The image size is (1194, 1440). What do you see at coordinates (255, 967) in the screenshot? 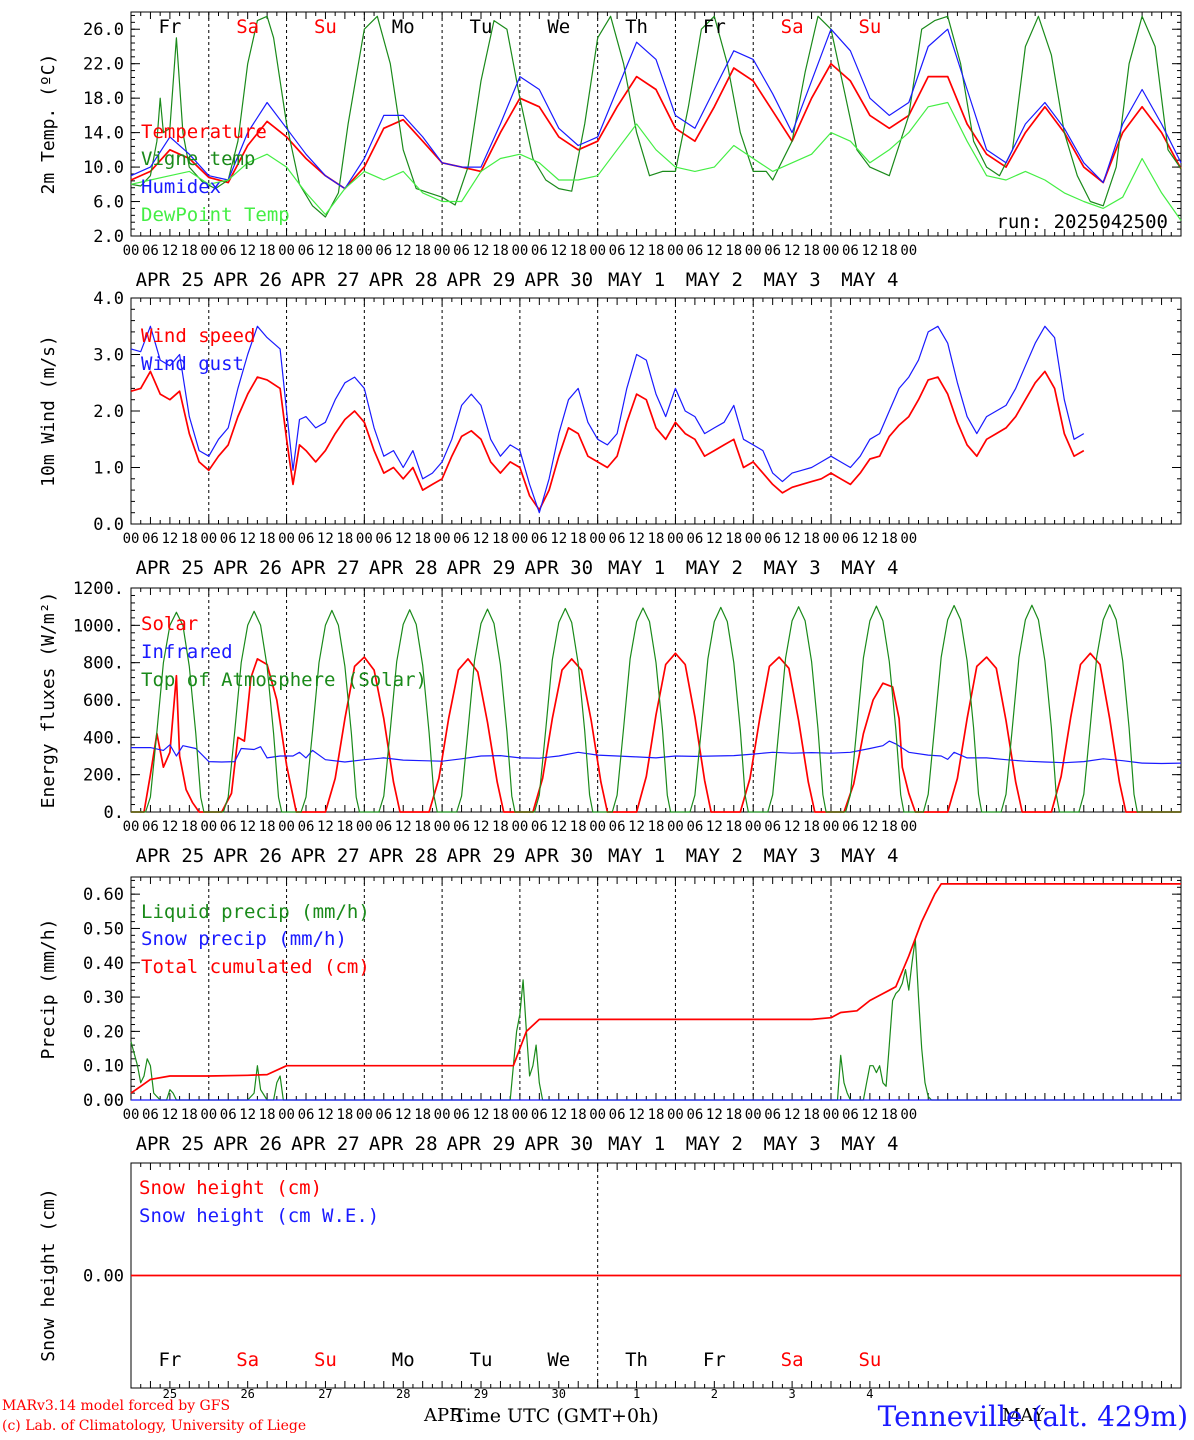
I see `legend-entry: Total cumulated (cm)` at bounding box center [255, 967].